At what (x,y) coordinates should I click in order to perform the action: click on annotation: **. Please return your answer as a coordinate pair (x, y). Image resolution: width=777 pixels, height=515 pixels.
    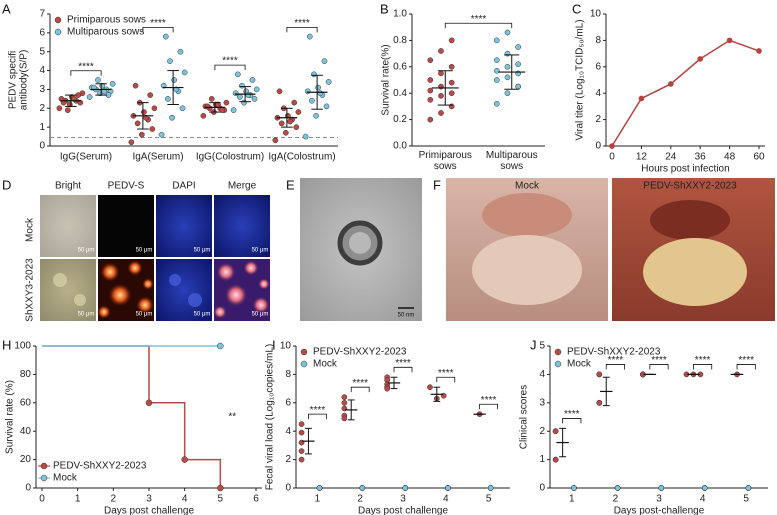
    Looking at the image, I should click on (232, 417).